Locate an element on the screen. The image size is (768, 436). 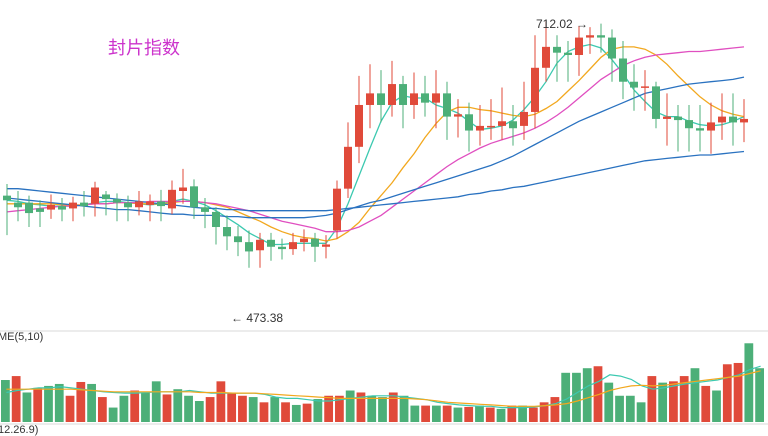
moving-average-line is located at coordinates (376, 181).